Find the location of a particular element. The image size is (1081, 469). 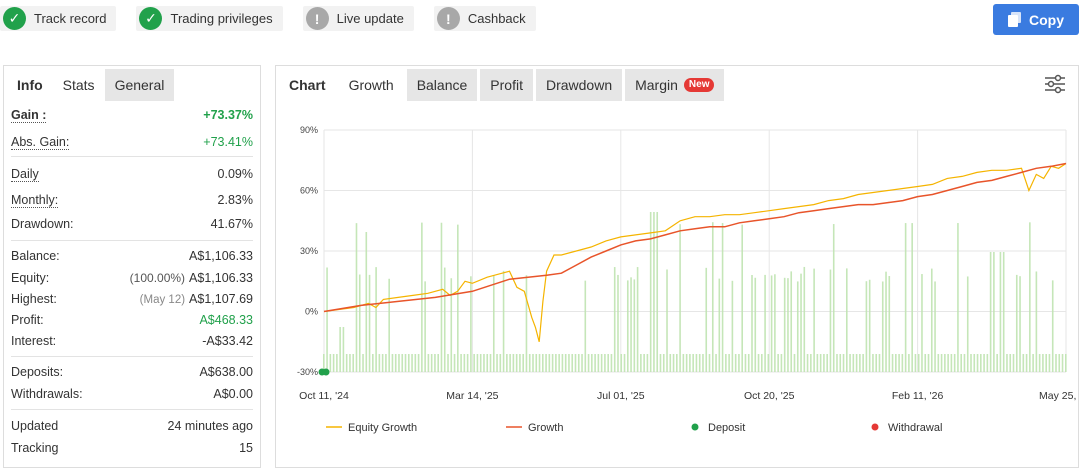

stat-label: Balance: is located at coordinates (35, 256).